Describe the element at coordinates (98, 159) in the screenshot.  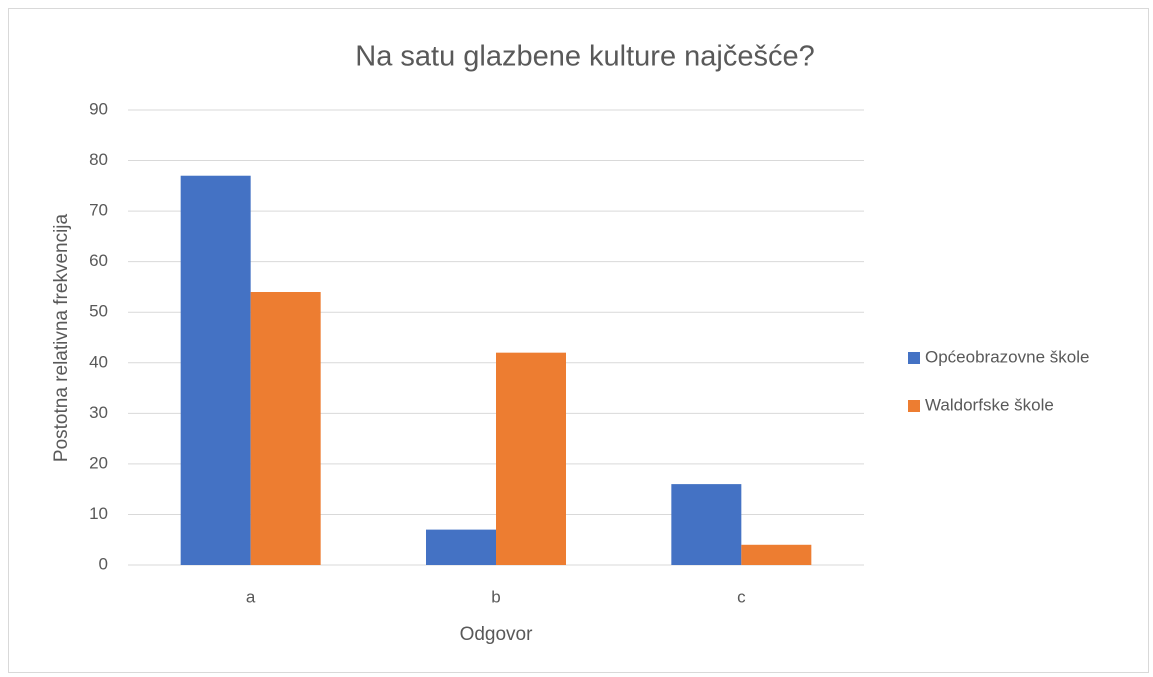
I see `y-tick-label: 80` at that location.